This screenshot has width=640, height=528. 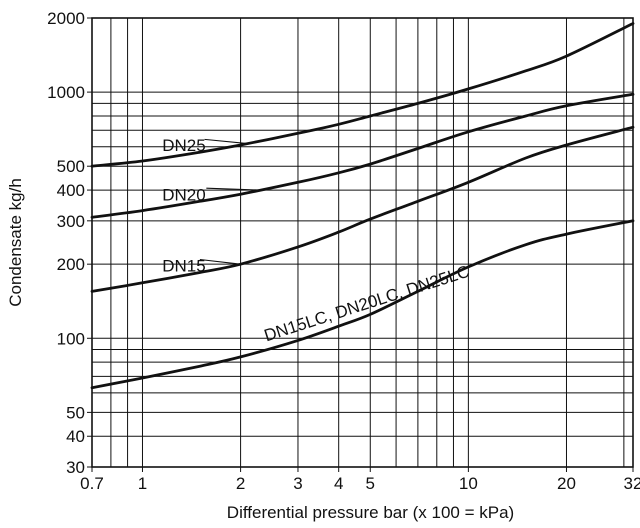 I want to click on series-label: DN15, so click(x=183, y=265).